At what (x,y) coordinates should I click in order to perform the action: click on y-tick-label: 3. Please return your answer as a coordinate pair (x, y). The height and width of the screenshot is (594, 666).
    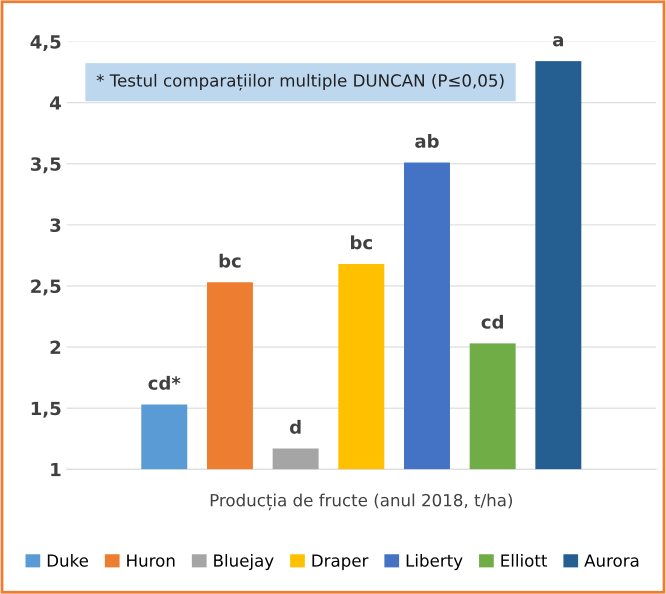
    Looking at the image, I should click on (55, 225).